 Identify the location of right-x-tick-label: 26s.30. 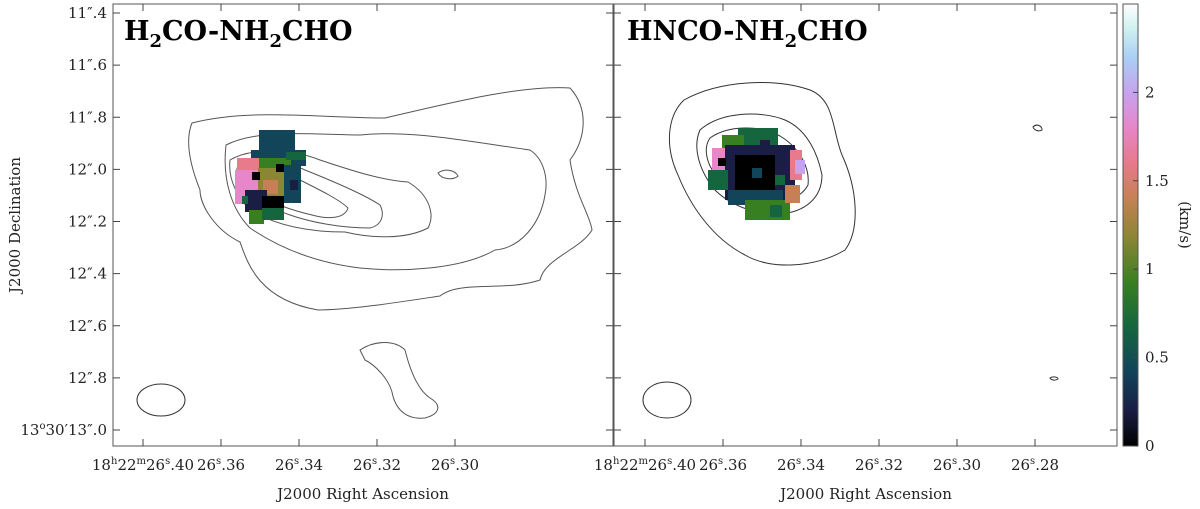
(957, 465).